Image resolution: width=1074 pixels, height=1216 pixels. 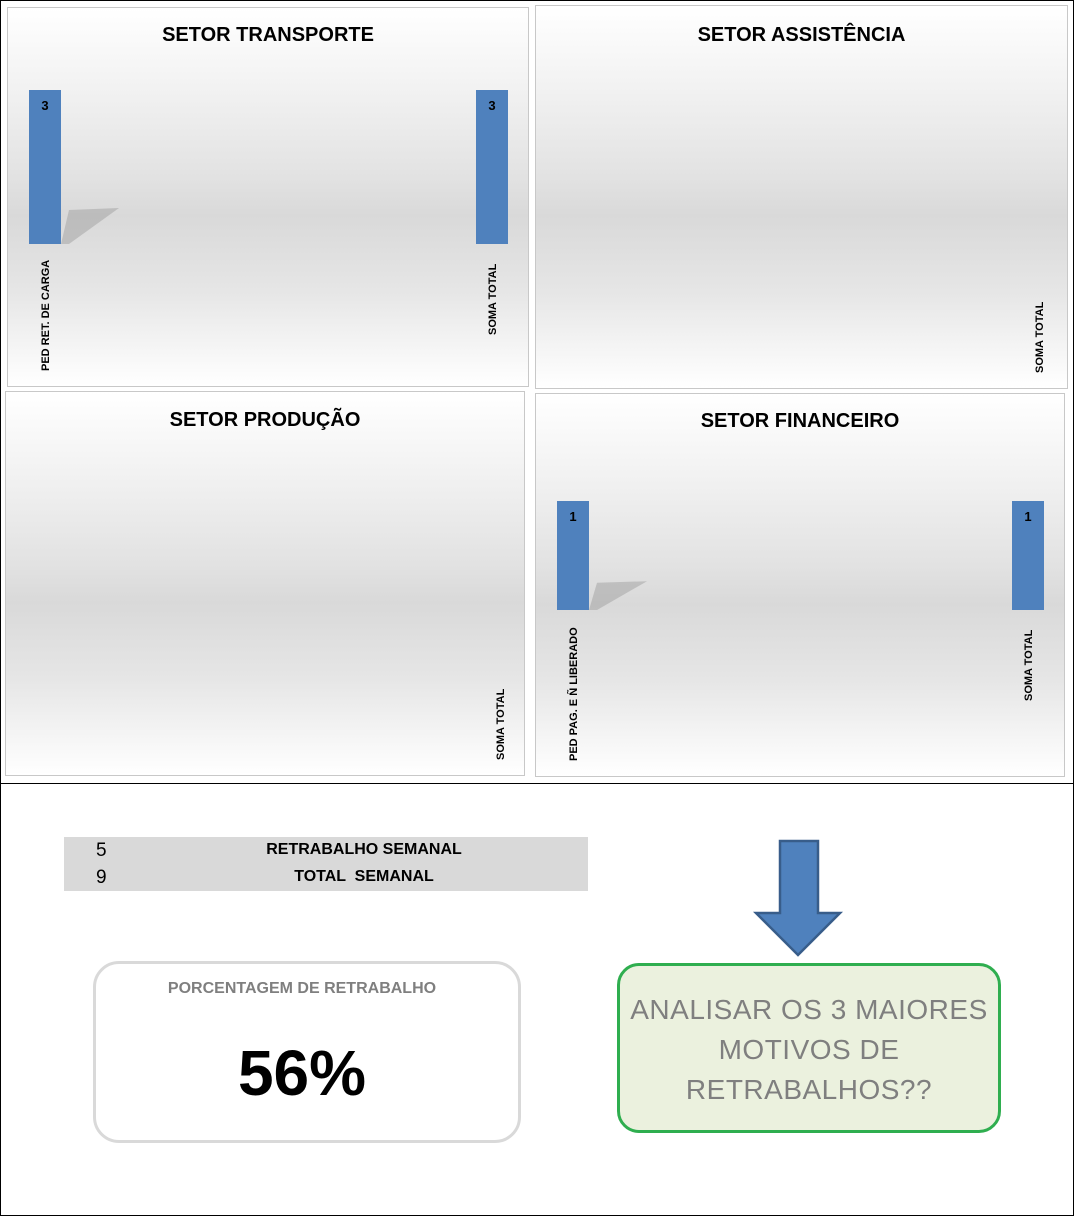 What do you see at coordinates (101, 850) in the screenshot?
I see `rework-count: 5` at bounding box center [101, 850].